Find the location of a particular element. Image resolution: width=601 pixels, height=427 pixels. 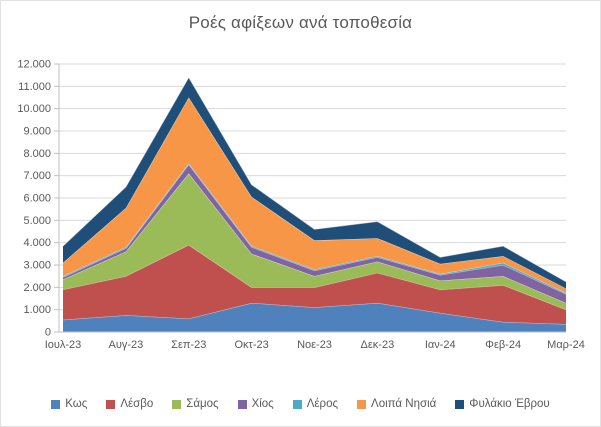

legend-item-Λέρος: Λέρος is located at coordinates (315, 404).